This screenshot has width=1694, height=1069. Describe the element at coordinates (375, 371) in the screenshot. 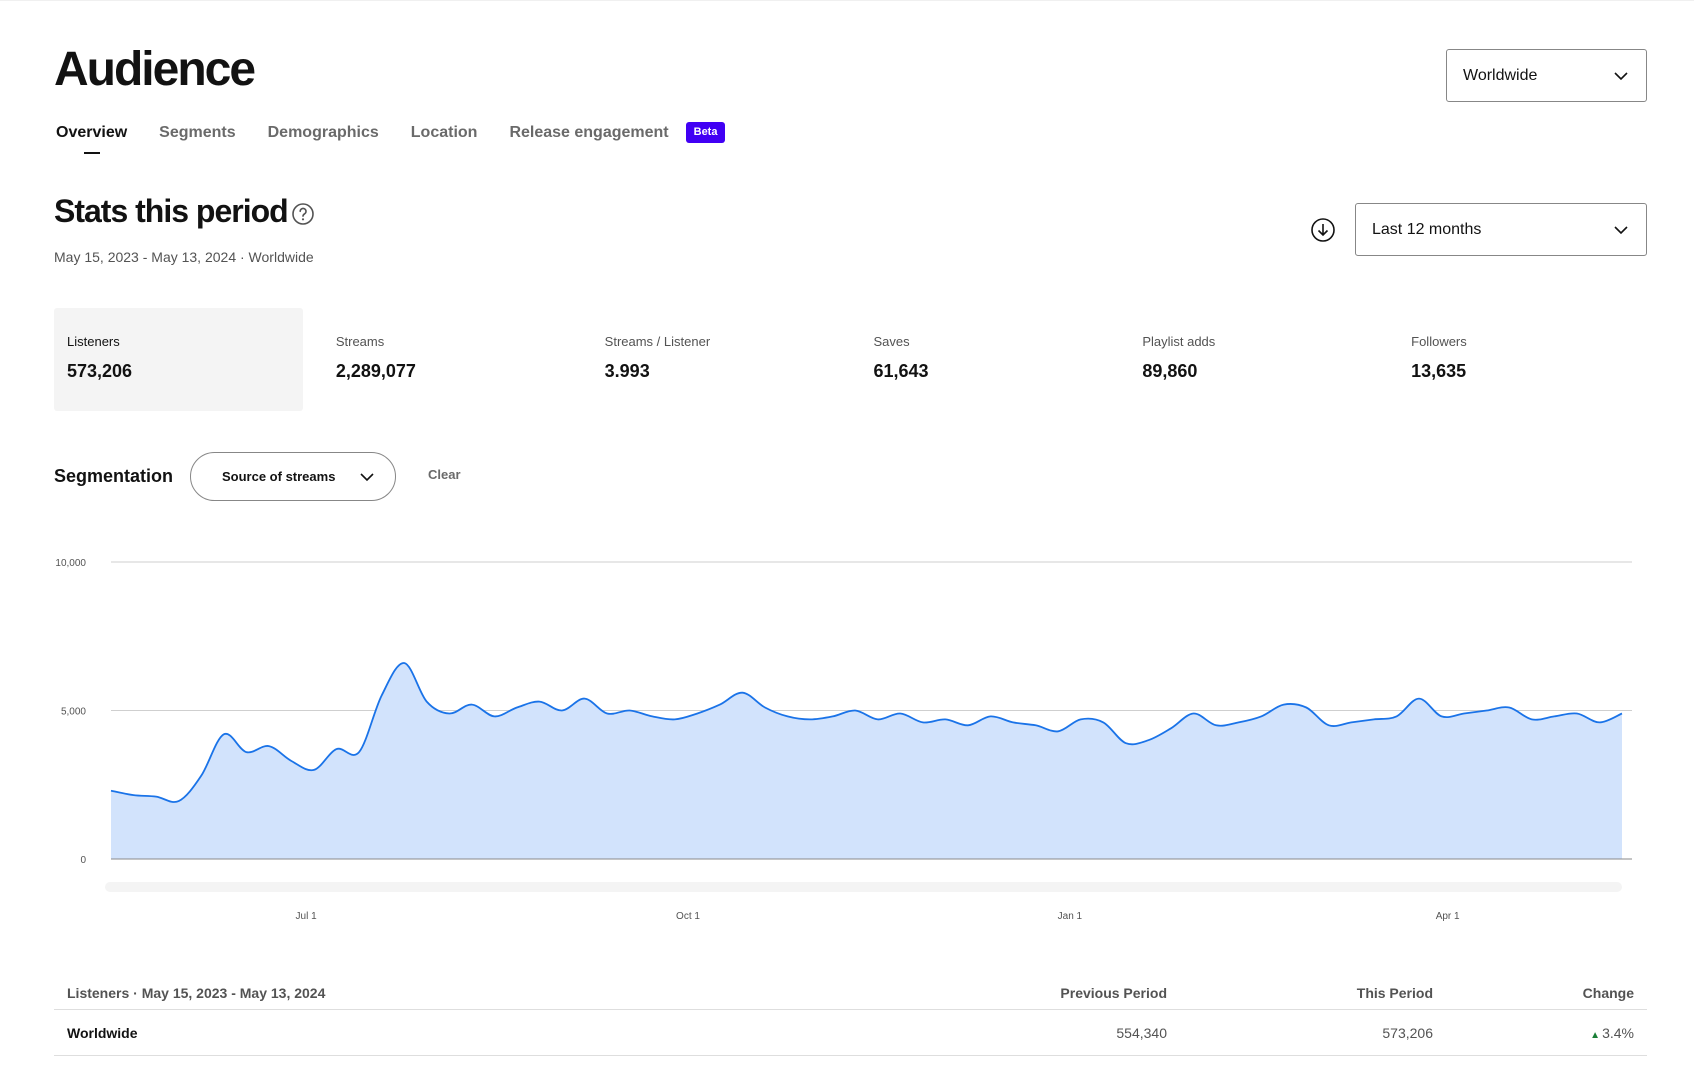

I see `kpi-value: 2,289,077` at that location.